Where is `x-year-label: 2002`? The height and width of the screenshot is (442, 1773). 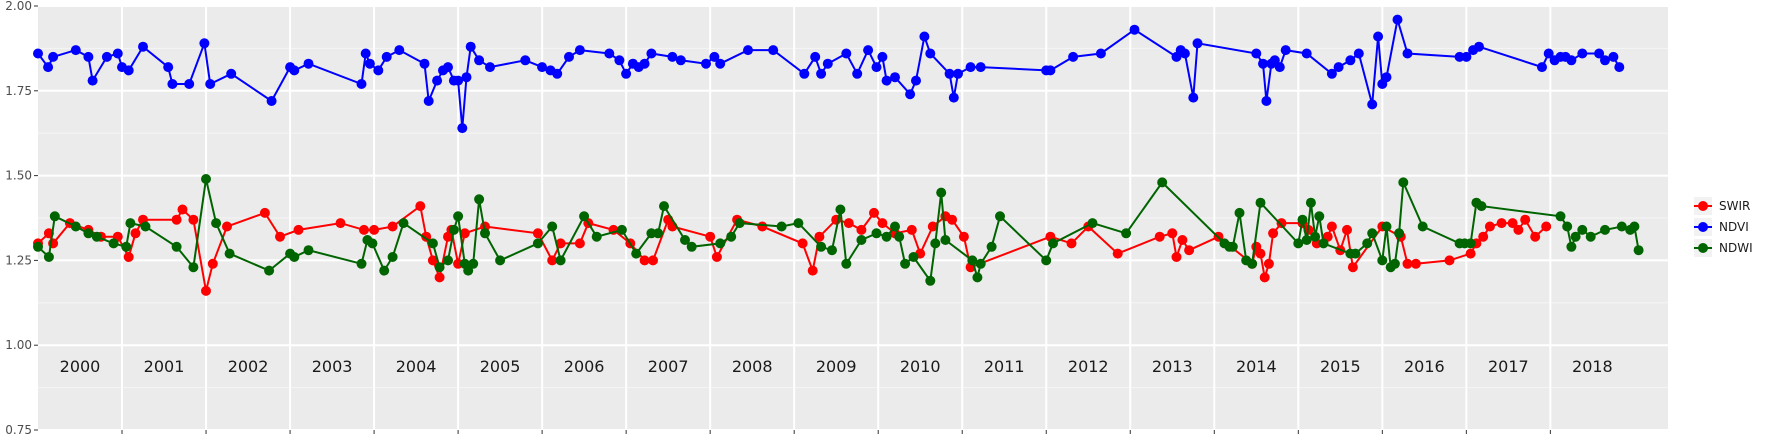
x-year-label: 2002 is located at coordinates (248, 366).